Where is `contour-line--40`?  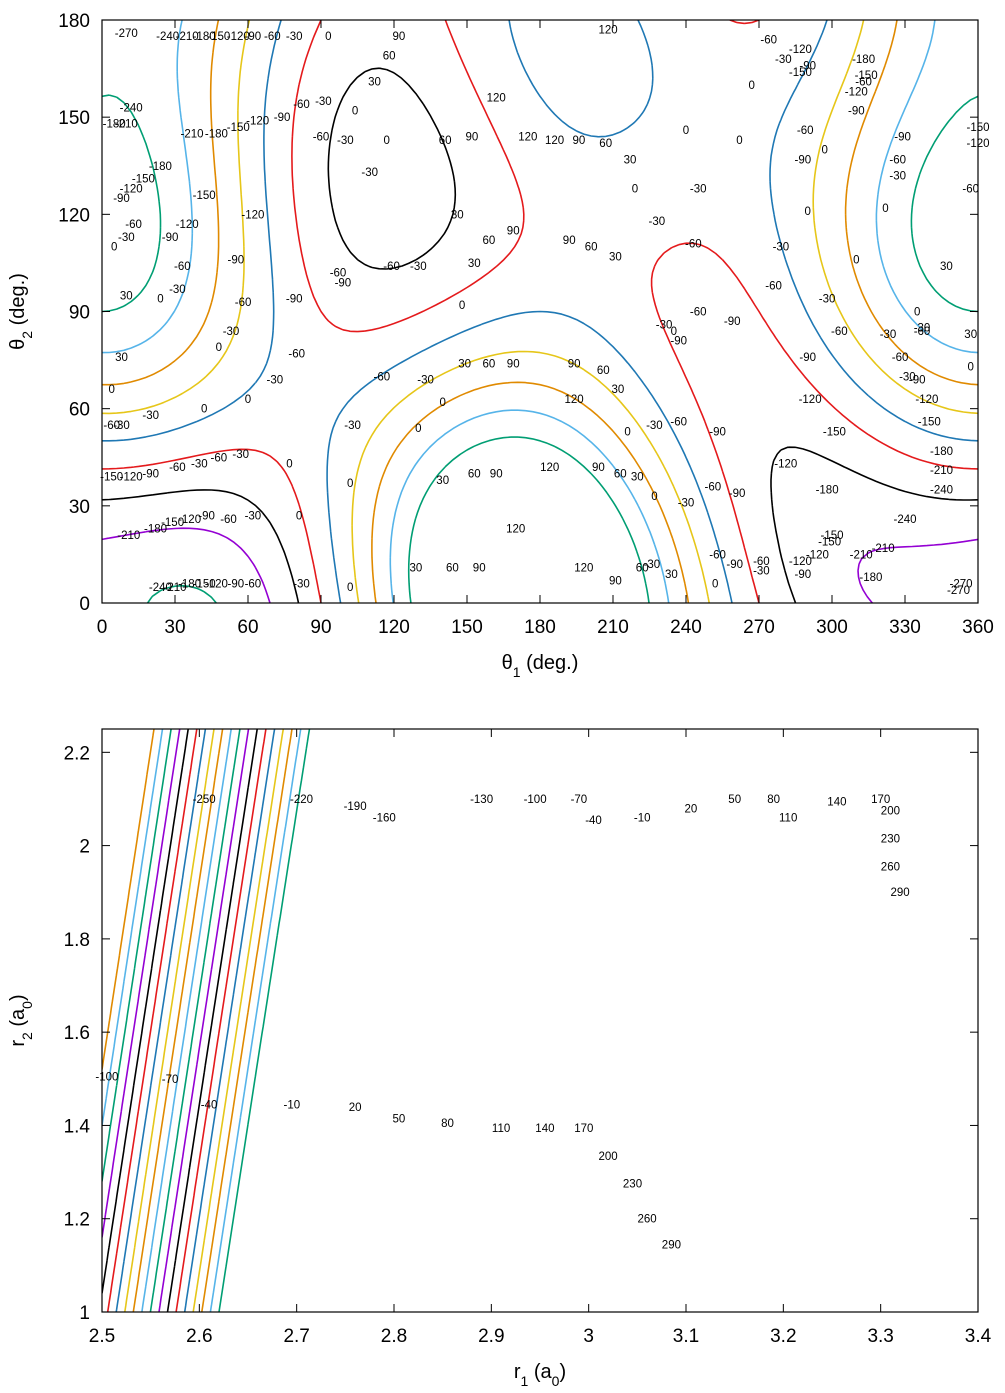
contour-line--40 is located at coordinates (169, 1020).